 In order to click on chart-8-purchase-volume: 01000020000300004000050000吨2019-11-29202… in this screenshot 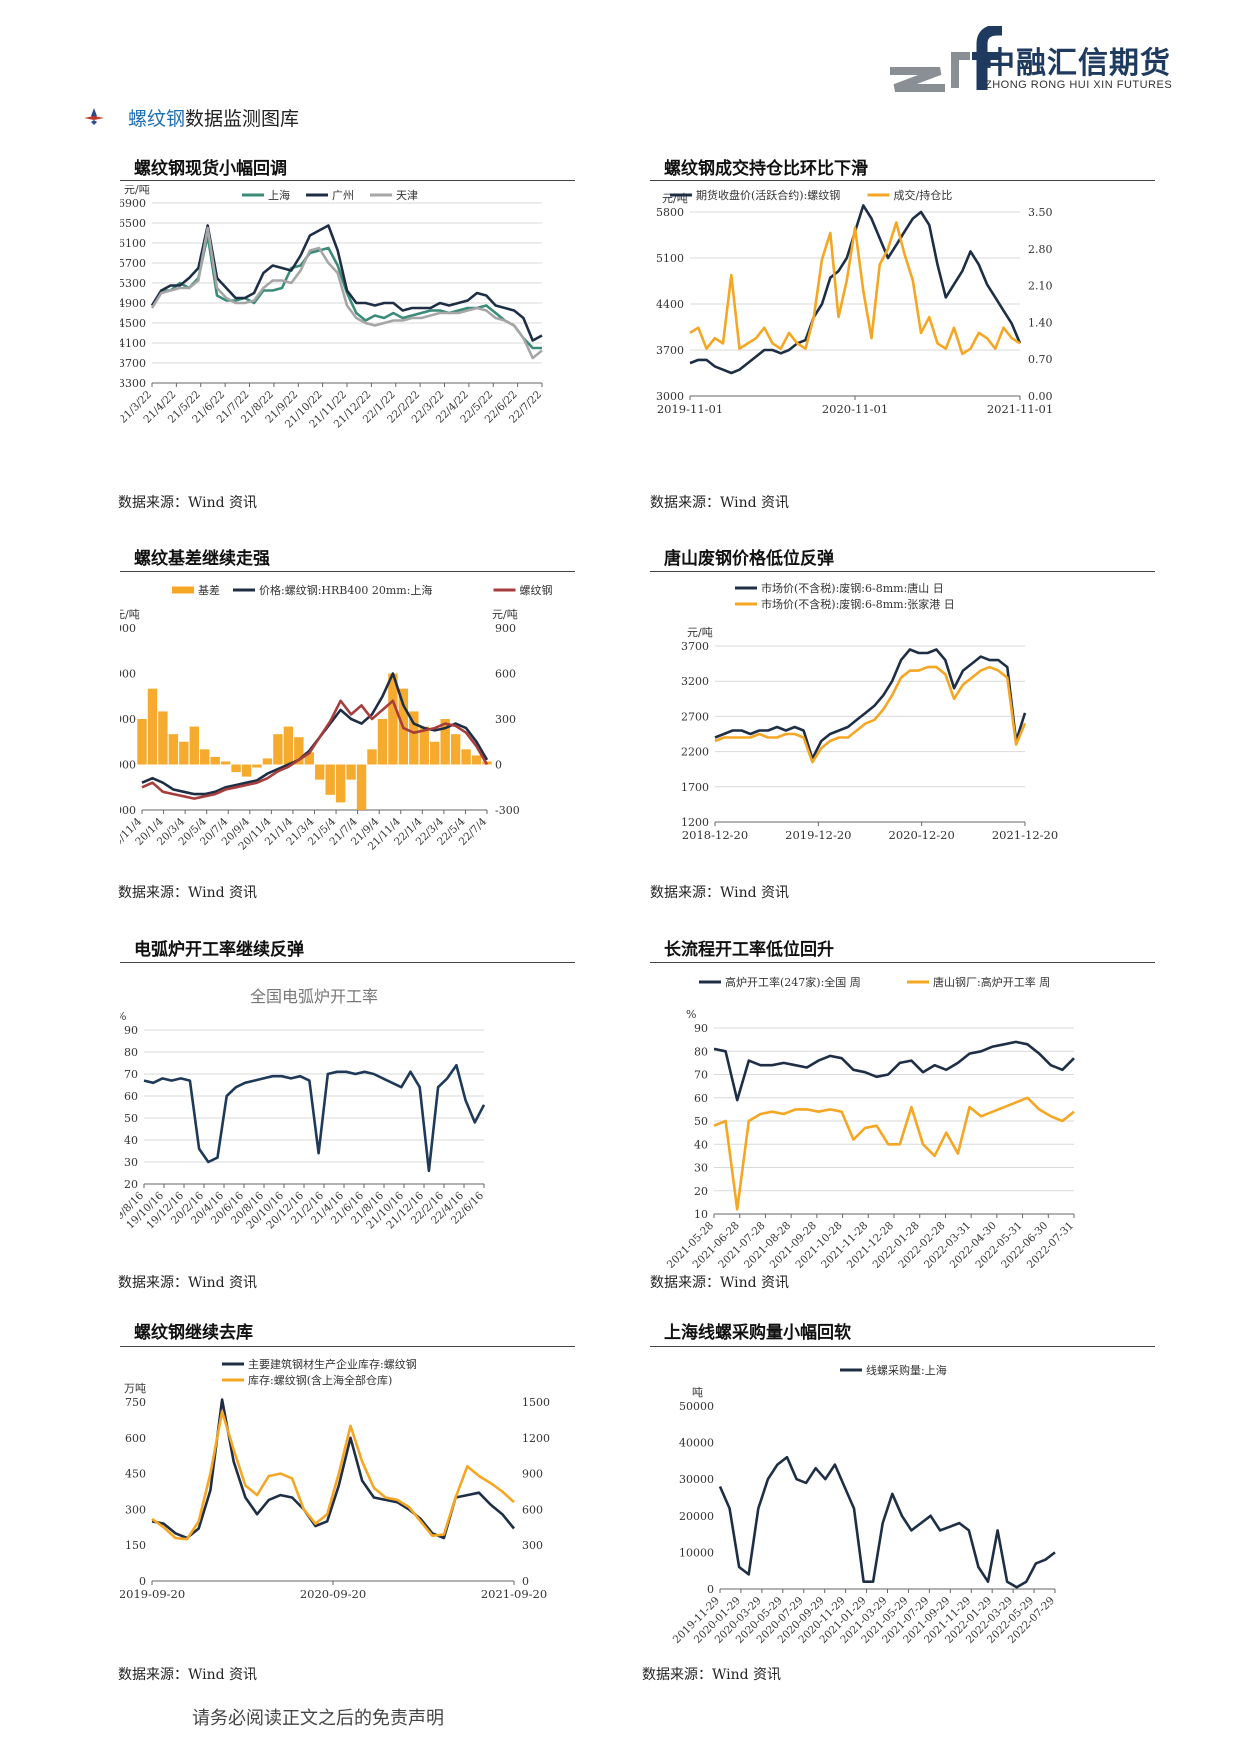, I will do `click(864, 1504)`.